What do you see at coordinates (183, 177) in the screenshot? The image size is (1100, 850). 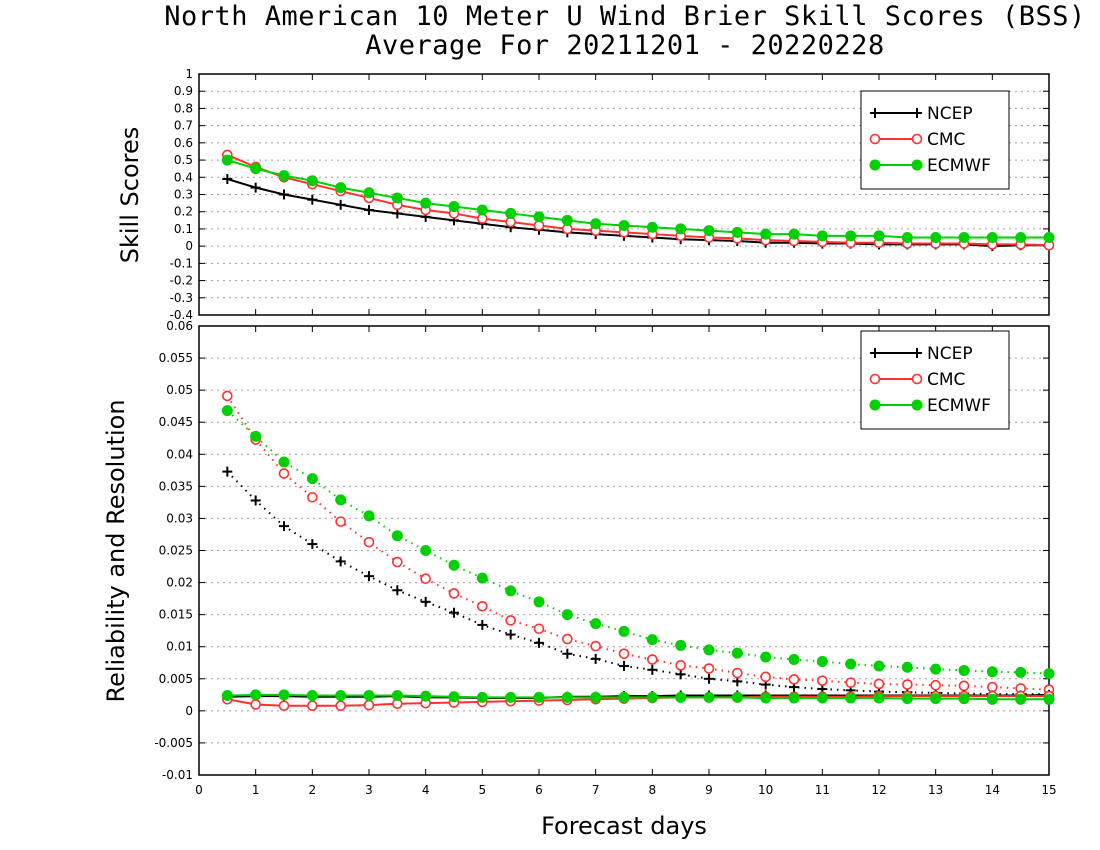 I see `y-tick-label: 0.4` at bounding box center [183, 177].